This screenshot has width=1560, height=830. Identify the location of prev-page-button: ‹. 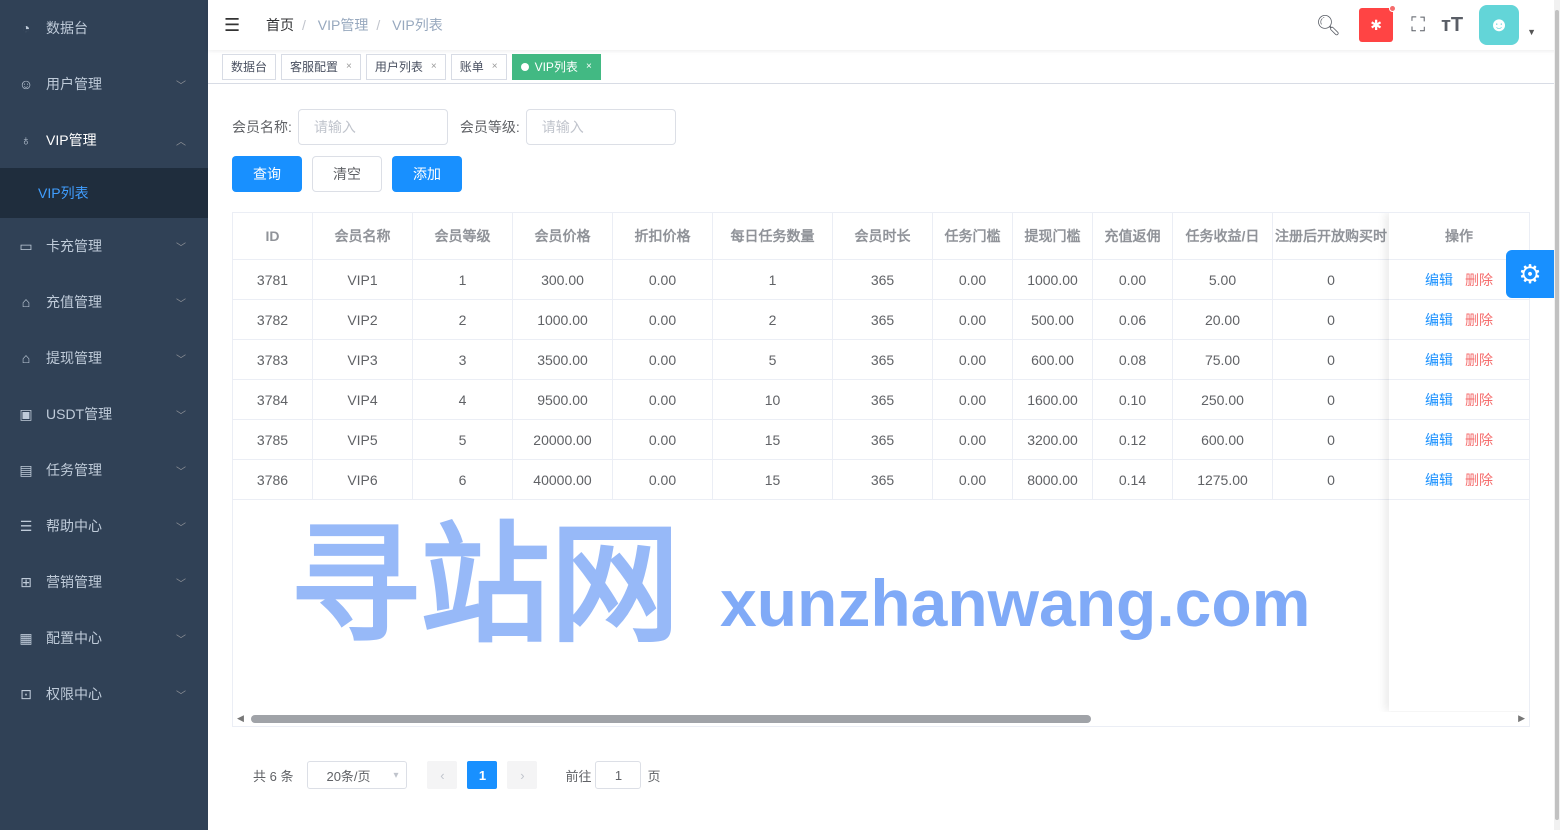
(442, 775).